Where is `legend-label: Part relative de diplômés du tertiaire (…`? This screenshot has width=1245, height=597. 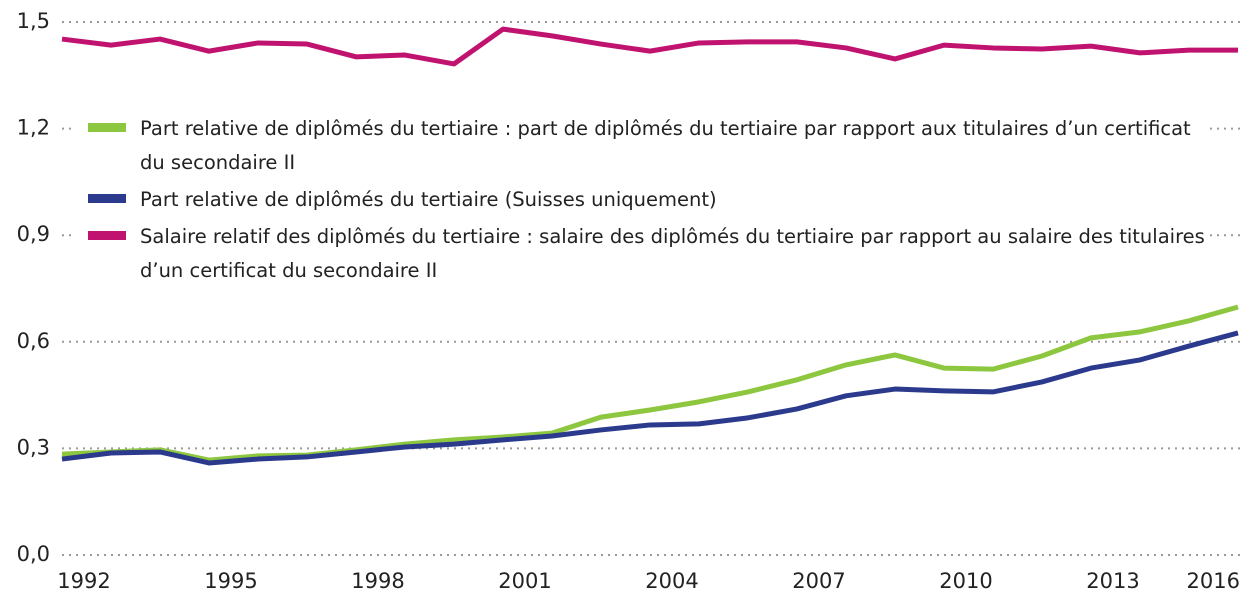
legend-label: Part relative de diplômés du tertiaire (… is located at coordinates (428, 199).